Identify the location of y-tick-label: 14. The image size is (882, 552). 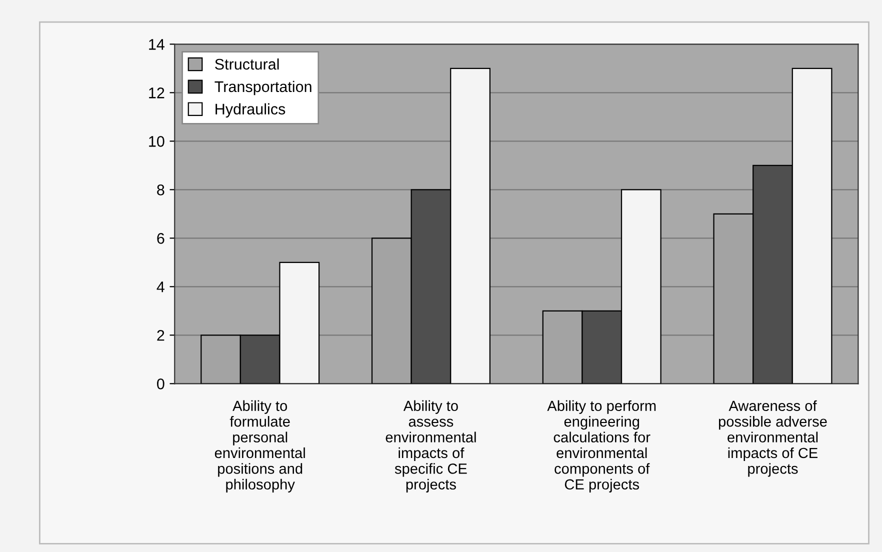
(156, 44).